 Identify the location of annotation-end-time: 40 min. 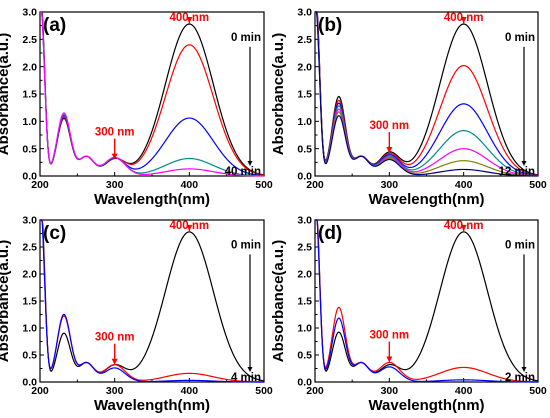
(243, 172).